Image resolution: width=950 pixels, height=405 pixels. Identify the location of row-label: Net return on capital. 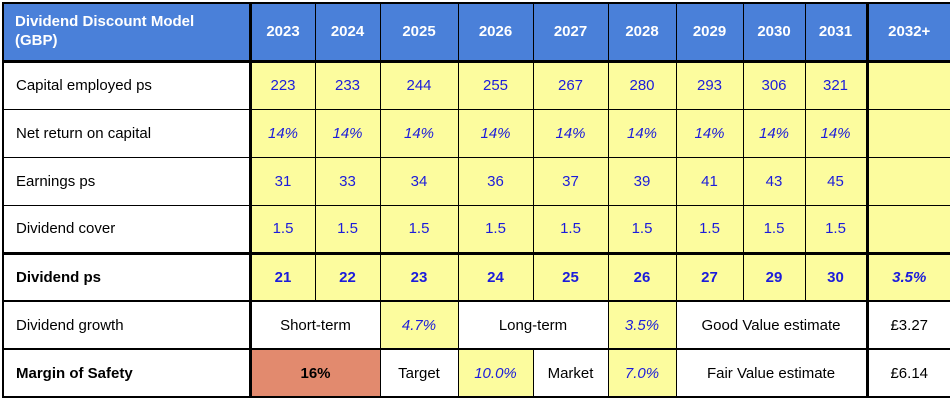
(126, 133).